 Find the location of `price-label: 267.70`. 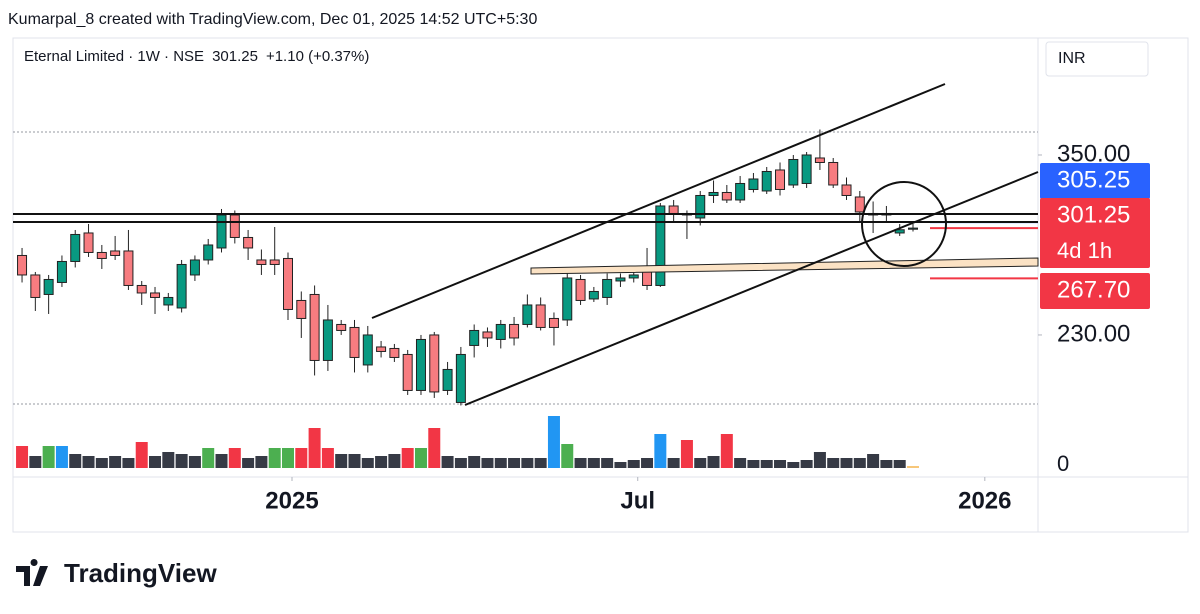

price-label: 267.70 is located at coordinates (1093, 289).